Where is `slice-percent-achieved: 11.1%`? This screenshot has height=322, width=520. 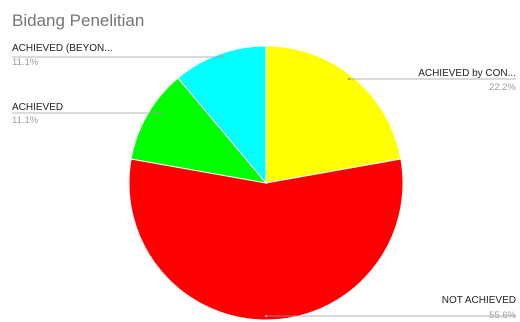 slice-percent-achieved: 11.1% is located at coordinates (25, 120).